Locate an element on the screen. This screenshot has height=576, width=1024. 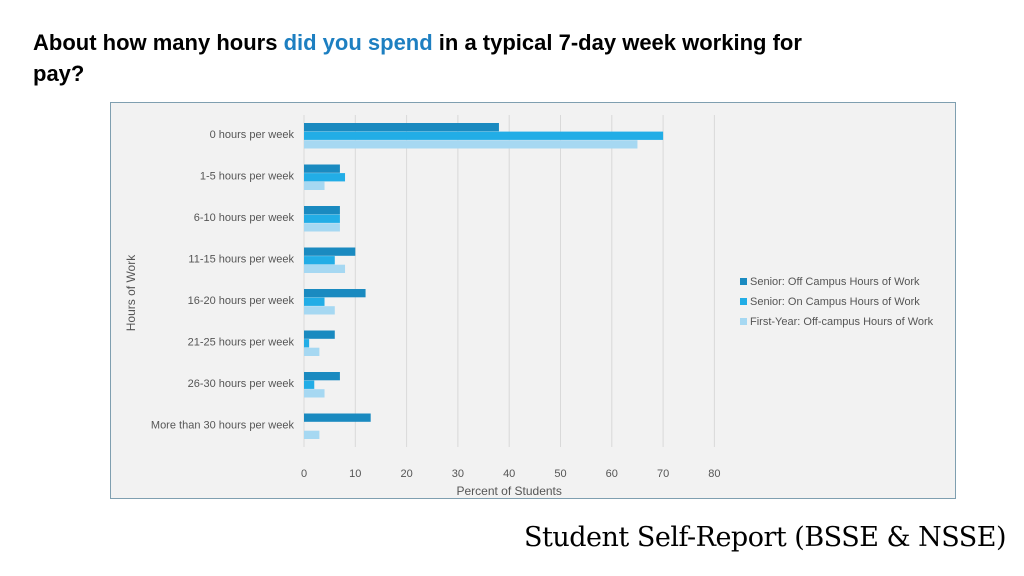
category-label: 26-30 hours per week is located at coordinates (241, 384).